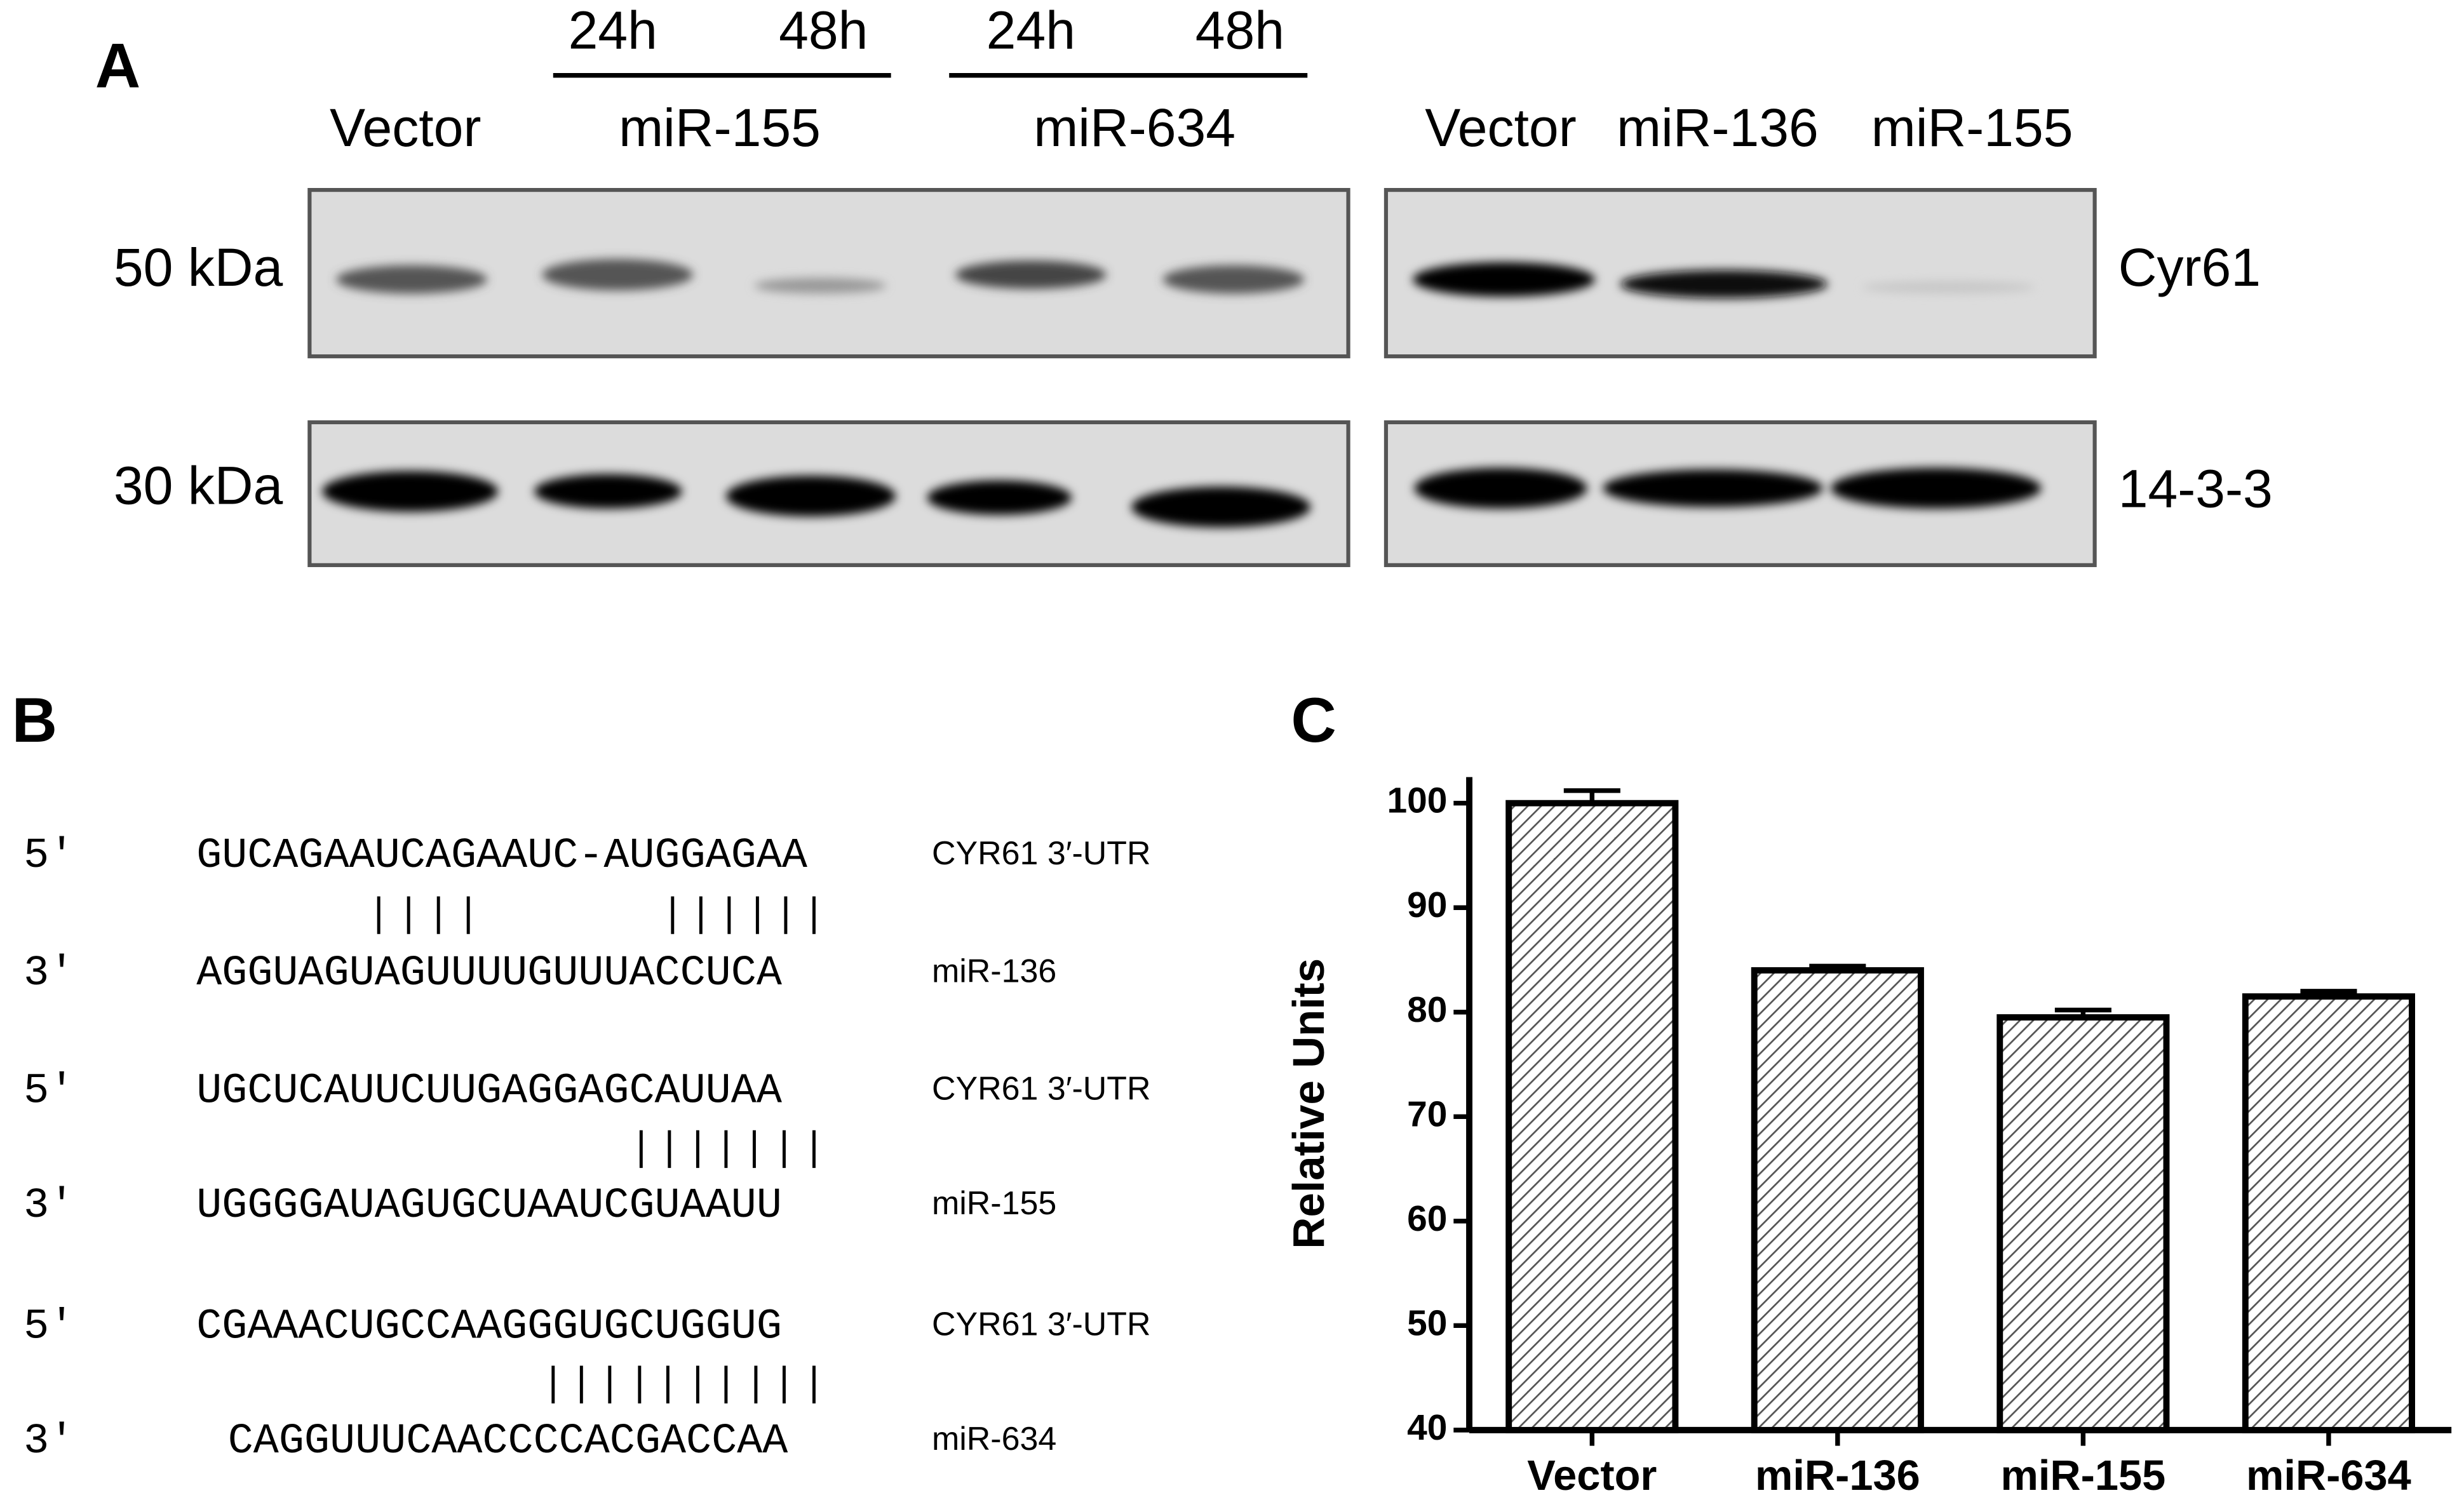 The height and width of the screenshot is (1507, 2464). Describe the element at coordinates (1427, 1323) in the screenshot. I see `y-tick-label: 50` at that location.